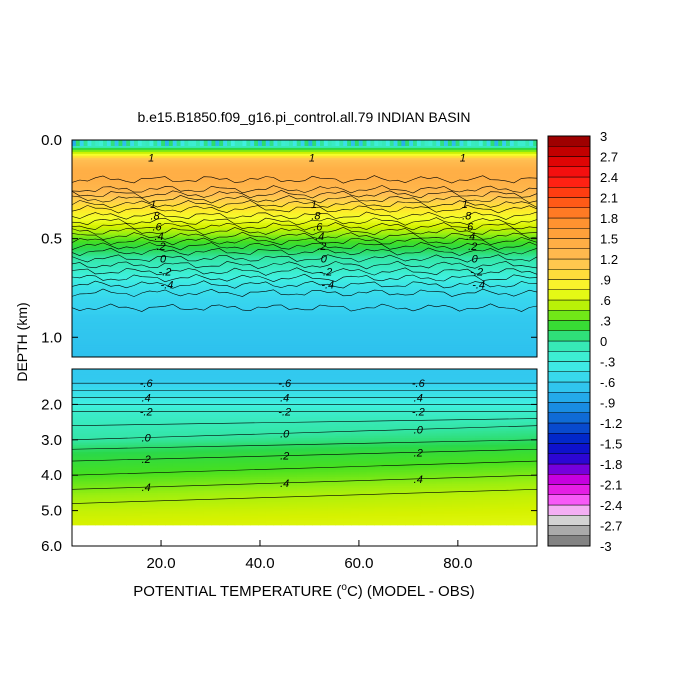 This screenshot has width=700, height=700. Describe the element at coordinates (304, 291) in the screenshot. I see `upper-fill-band` at that location.